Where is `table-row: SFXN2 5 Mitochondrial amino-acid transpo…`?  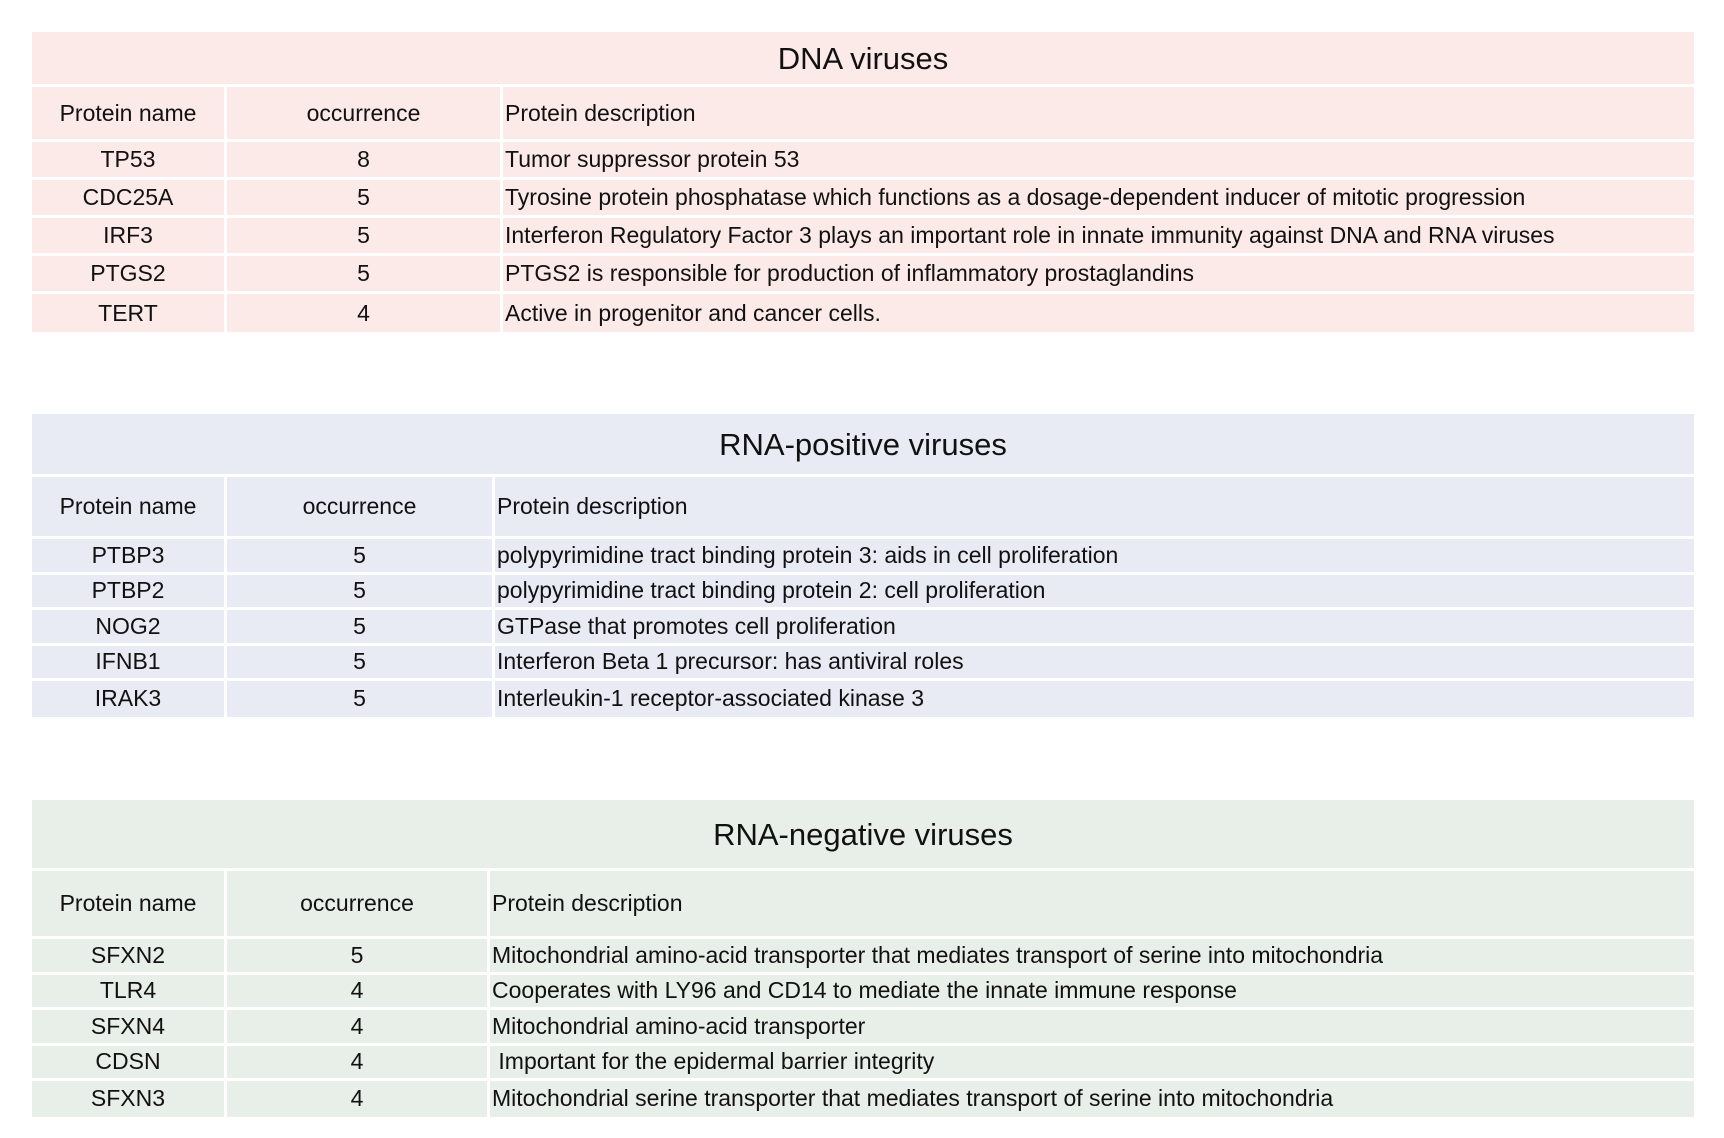
table-row: SFXN2 5 Mitochondrial amino-acid transpo… is located at coordinates (863, 957).